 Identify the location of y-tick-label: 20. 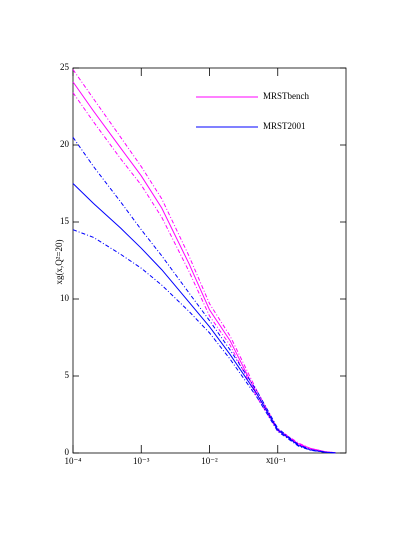
(65, 144).